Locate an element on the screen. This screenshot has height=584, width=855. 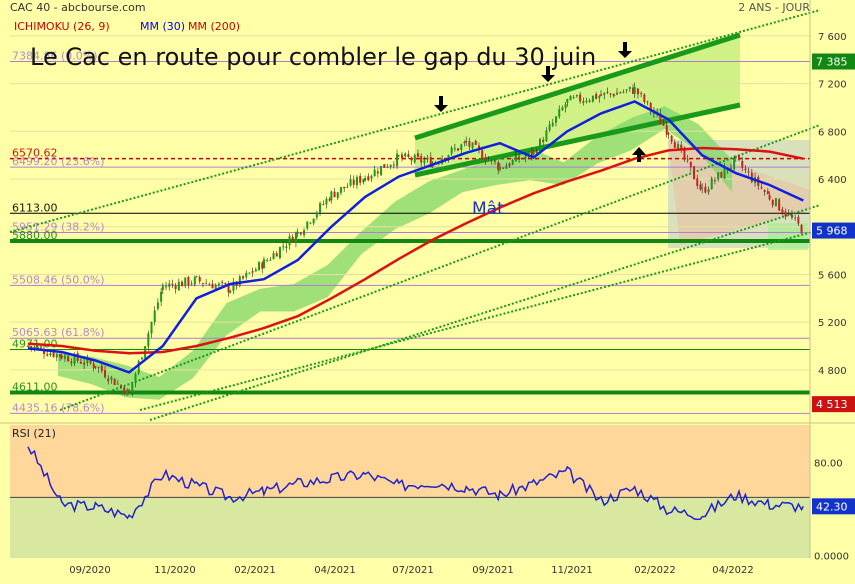
level-label: 4435.16 (78.6%) is located at coordinates (58, 407).